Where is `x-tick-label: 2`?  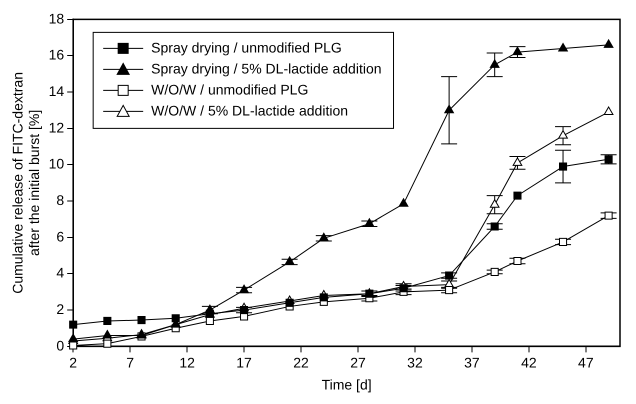 x-tick-label: 2 is located at coordinates (73, 362).